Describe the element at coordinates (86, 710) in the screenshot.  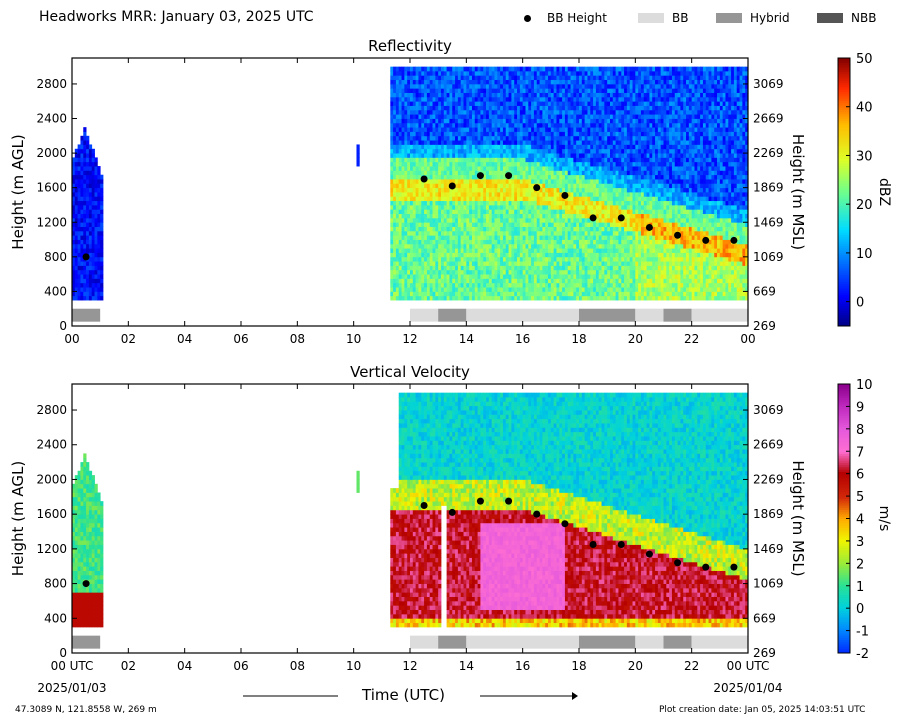
I see `location-text: 47.3089 N, 121.8558 W, 269 m` at that location.